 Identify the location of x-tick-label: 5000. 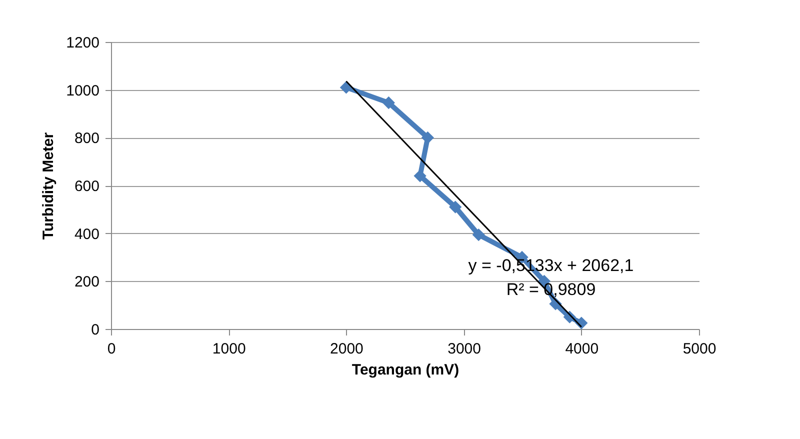
(699, 349).